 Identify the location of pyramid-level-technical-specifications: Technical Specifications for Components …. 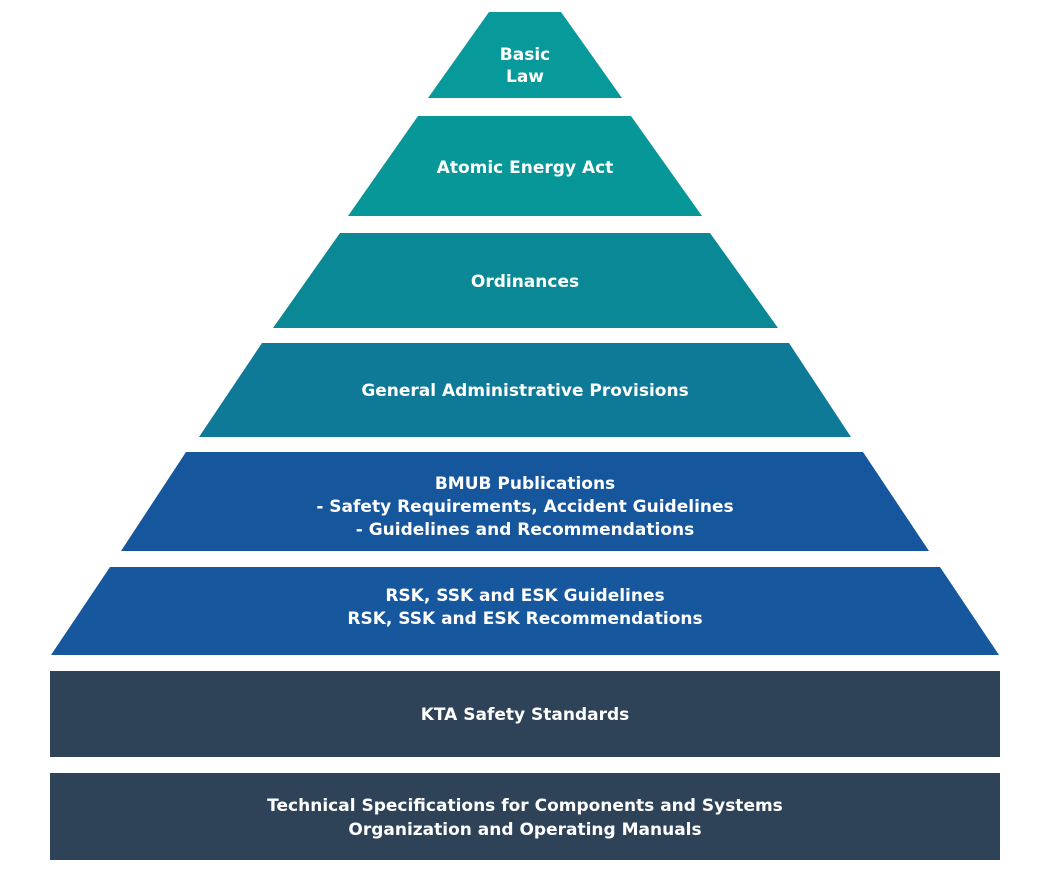
(525, 816).